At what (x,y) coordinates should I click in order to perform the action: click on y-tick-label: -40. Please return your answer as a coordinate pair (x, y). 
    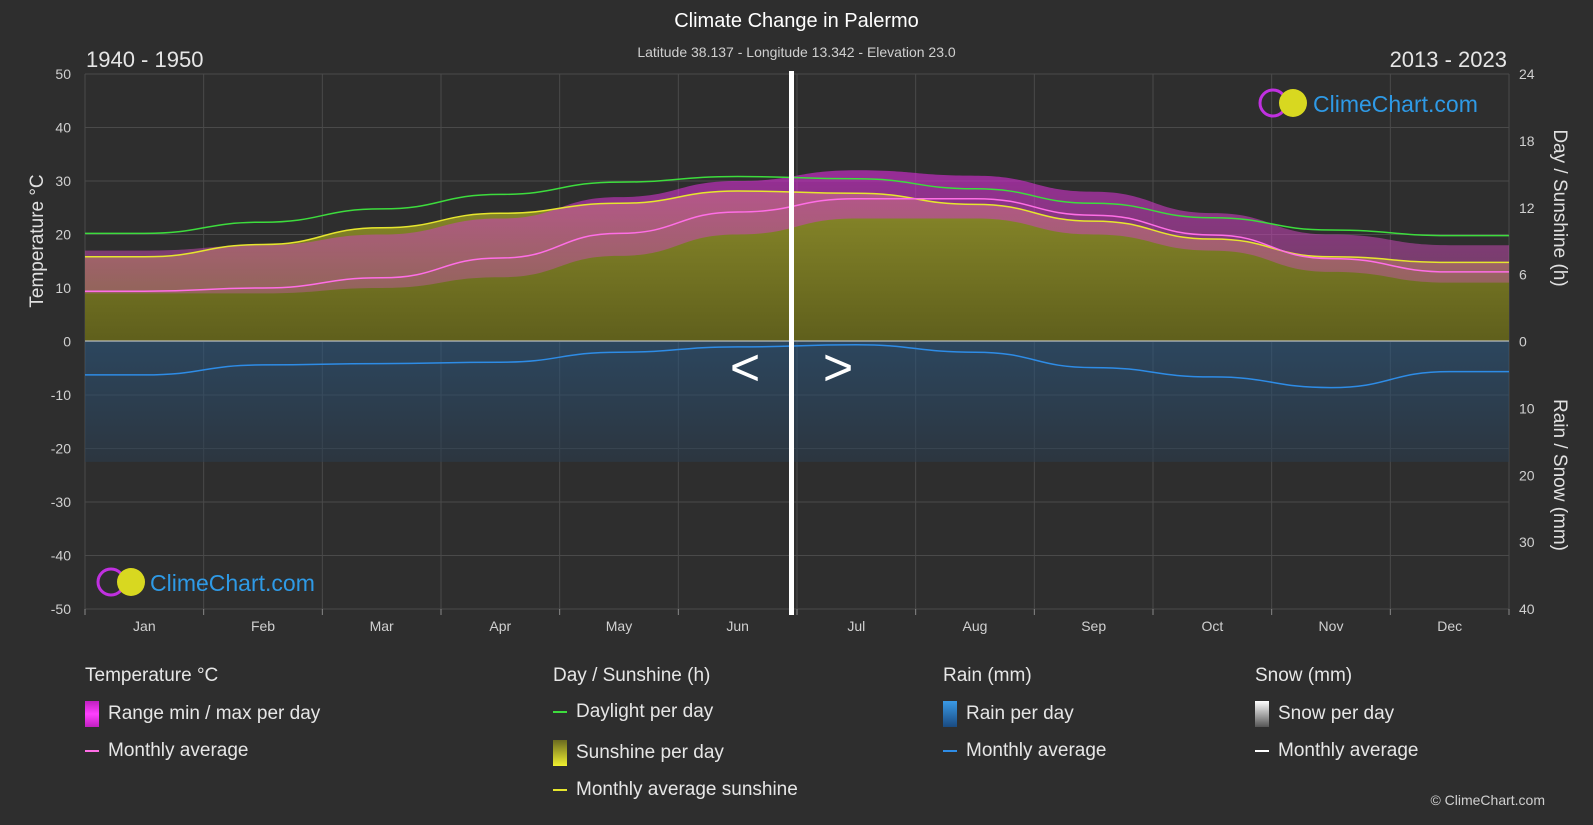
    Looking at the image, I should click on (61, 556).